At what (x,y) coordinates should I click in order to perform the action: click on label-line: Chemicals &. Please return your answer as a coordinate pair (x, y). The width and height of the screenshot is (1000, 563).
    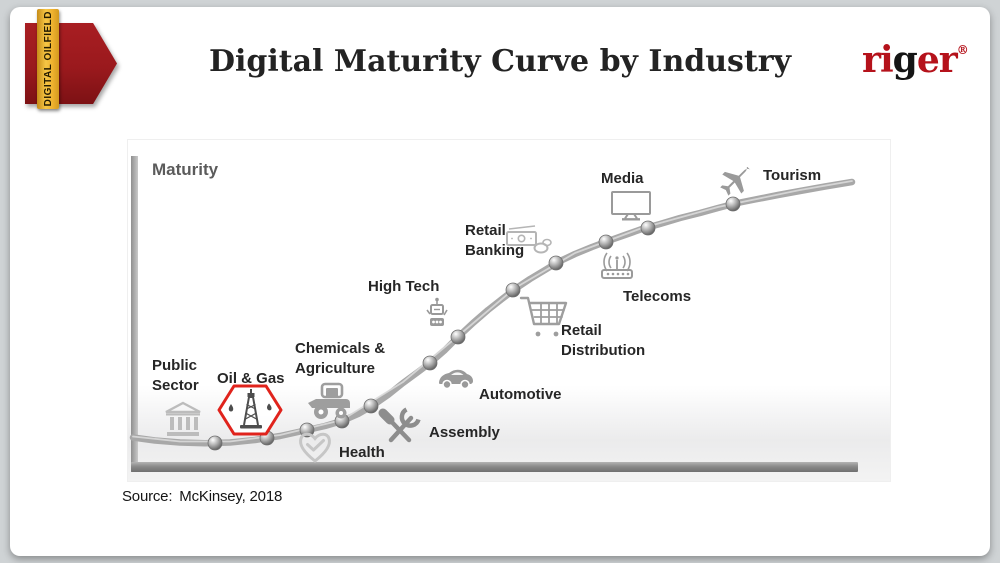
    Looking at the image, I should click on (340, 348).